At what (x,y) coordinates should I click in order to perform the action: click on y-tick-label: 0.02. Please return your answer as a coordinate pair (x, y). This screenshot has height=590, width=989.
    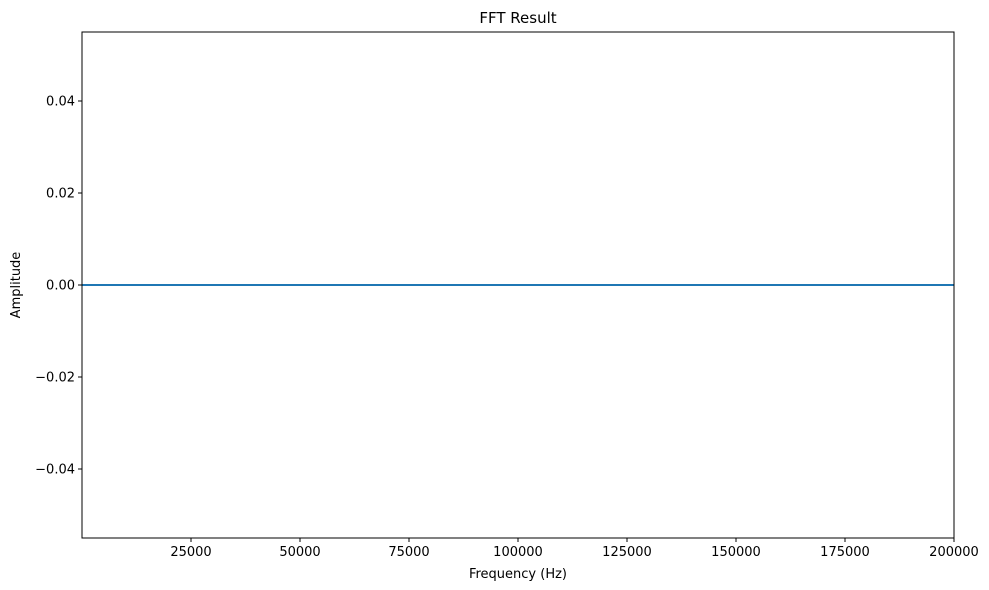
    Looking at the image, I should click on (60, 194).